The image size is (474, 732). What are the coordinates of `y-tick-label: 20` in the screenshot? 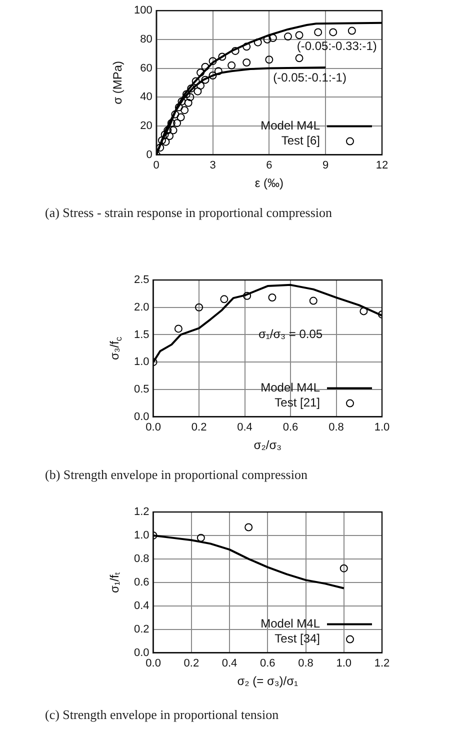 It's located at (146, 126).